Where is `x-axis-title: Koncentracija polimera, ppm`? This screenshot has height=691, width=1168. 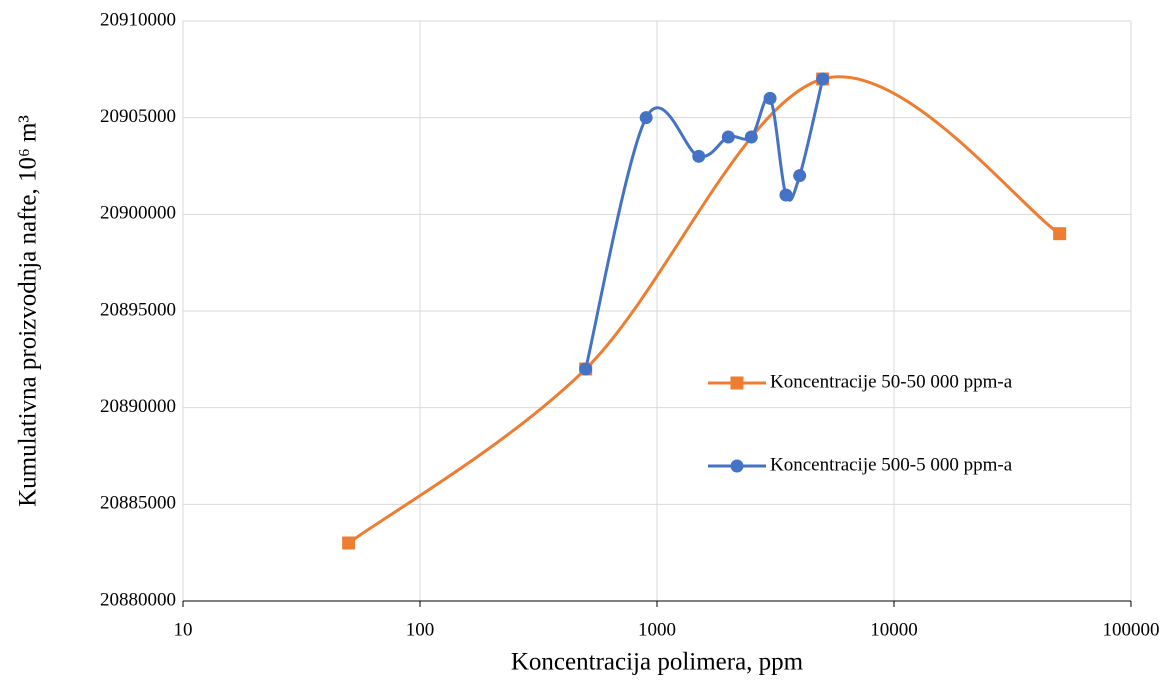
x-axis-title: Koncentracija polimera, ppm is located at coordinates (657, 662).